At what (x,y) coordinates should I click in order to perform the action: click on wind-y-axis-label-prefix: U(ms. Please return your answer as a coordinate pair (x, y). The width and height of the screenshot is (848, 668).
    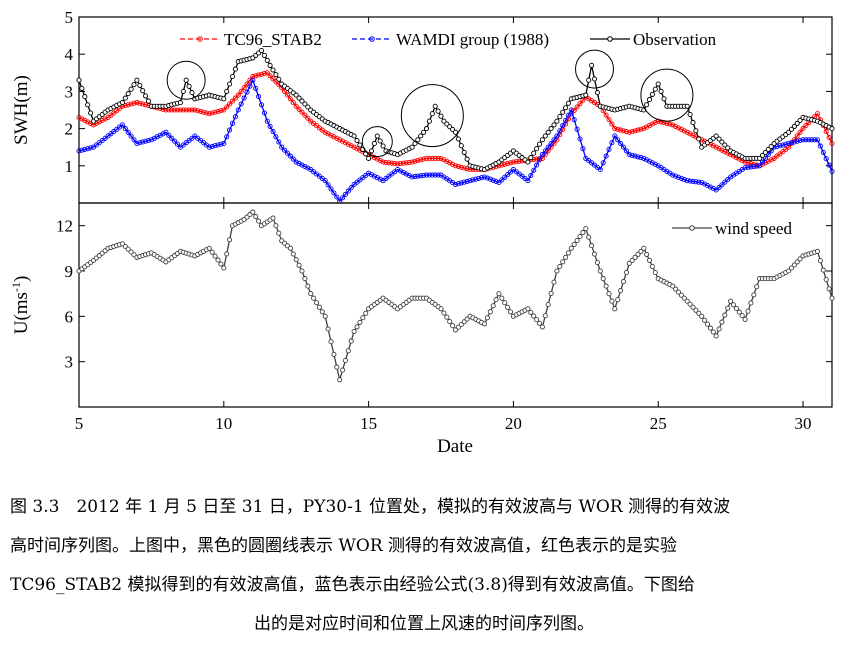
    Looking at the image, I should click on (21, 313).